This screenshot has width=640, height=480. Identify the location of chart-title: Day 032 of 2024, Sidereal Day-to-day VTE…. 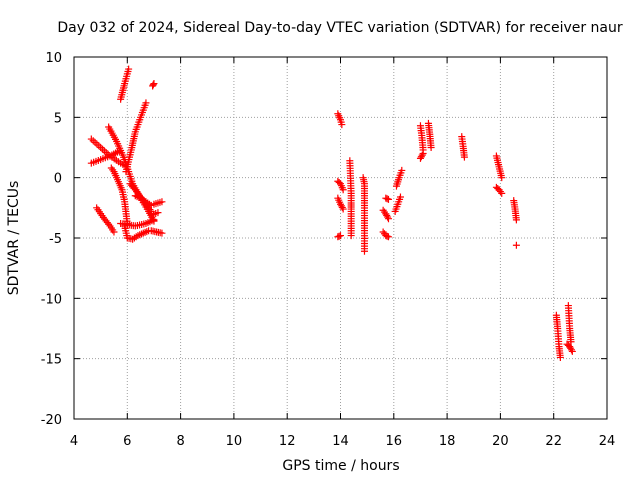
(340, 28).